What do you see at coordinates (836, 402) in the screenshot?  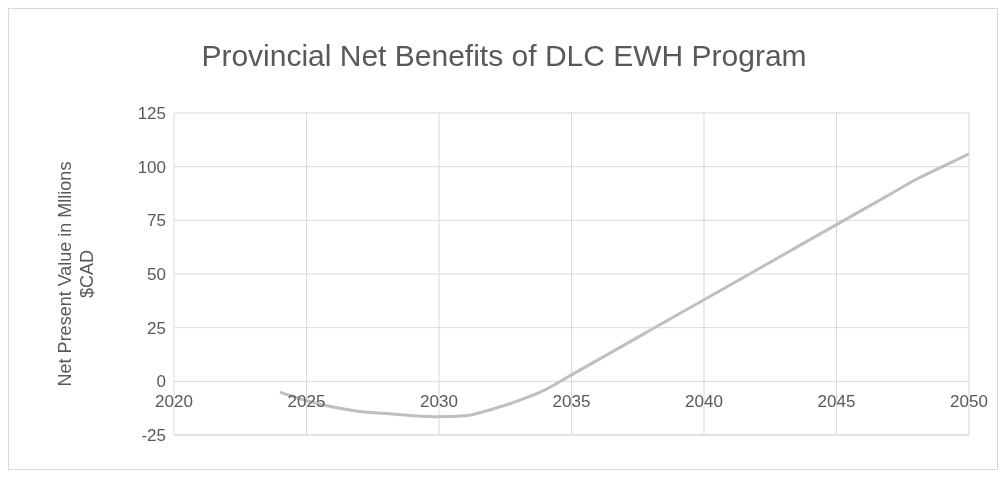 I see `x-tick-label: 2045` at bounding box center [836, 402].